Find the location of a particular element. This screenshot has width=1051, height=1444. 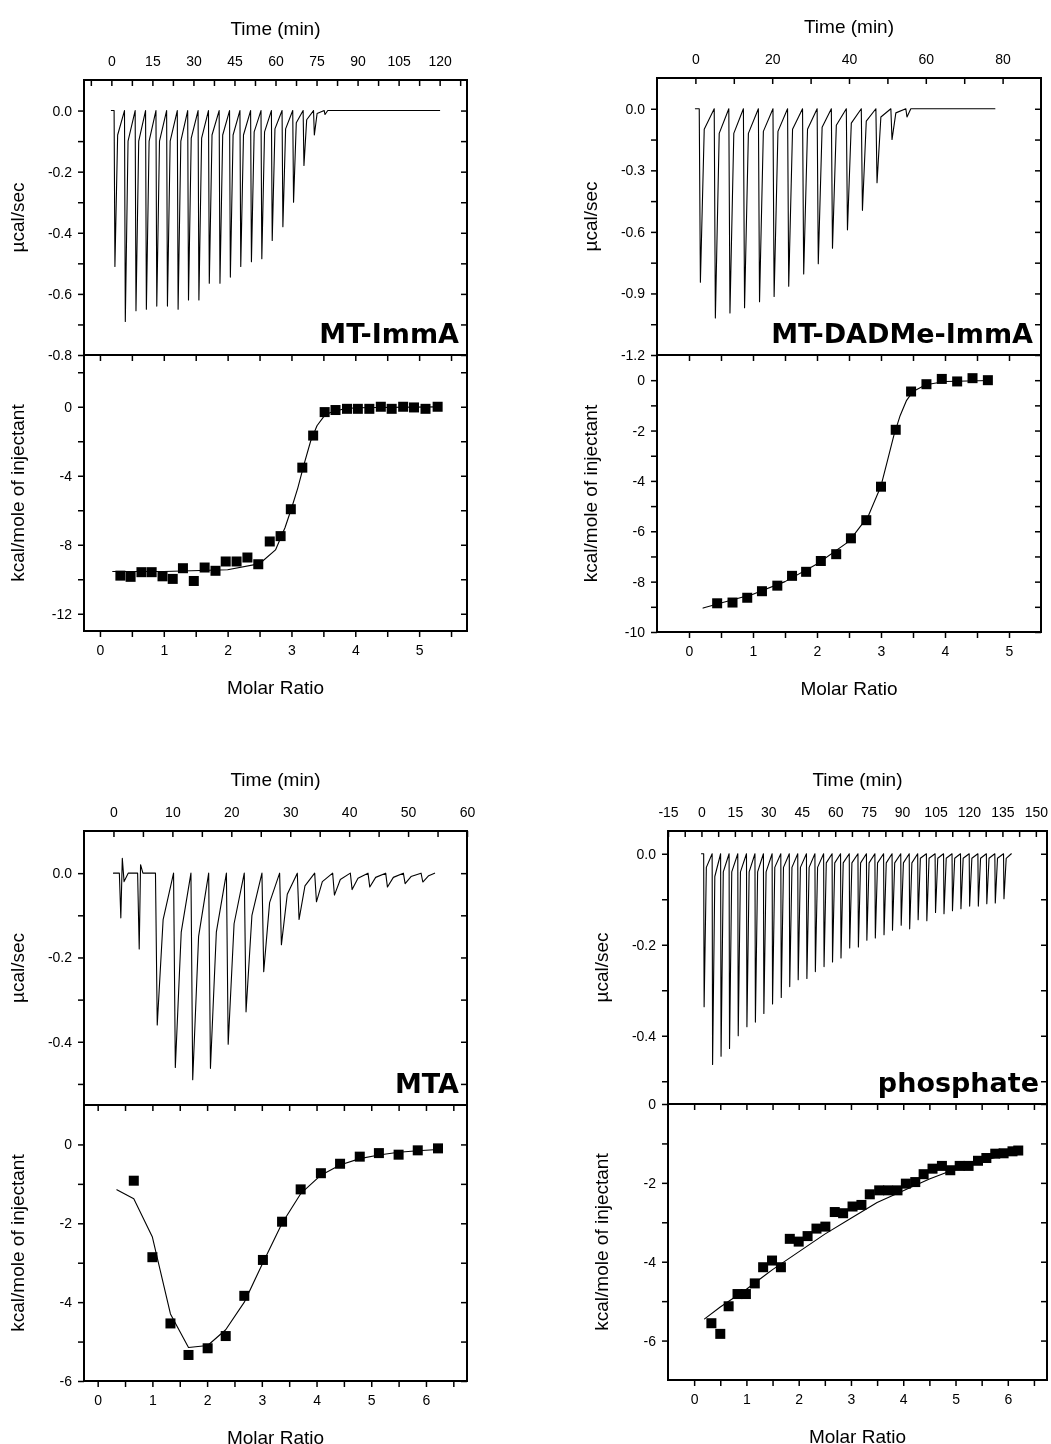

x-tick-label: 40 is located at coordinates (849, 59).